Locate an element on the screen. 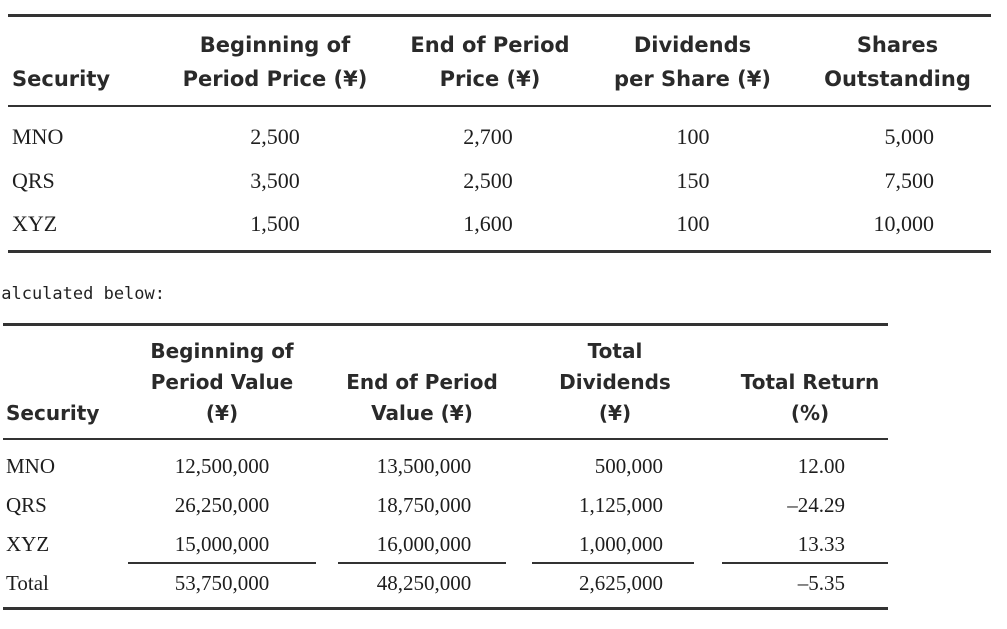 The width and height of the screenshot is (1007, 629). table-1-cell-begin: 2,500 is located at coordinates (275, 136).